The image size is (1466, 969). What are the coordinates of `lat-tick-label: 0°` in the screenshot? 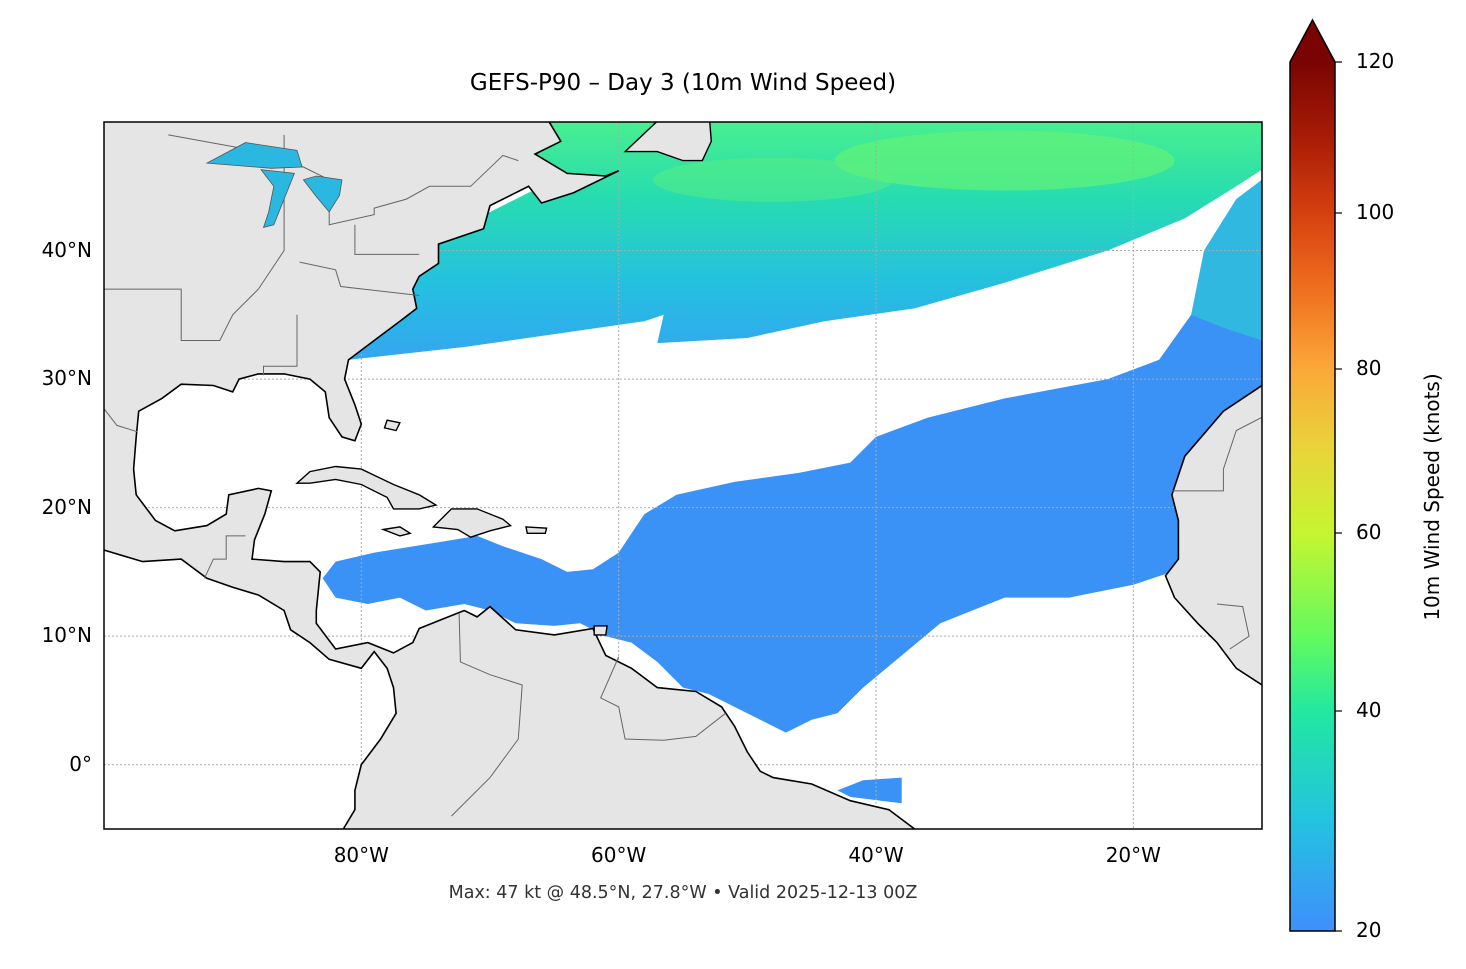 It's located at (80, 763).